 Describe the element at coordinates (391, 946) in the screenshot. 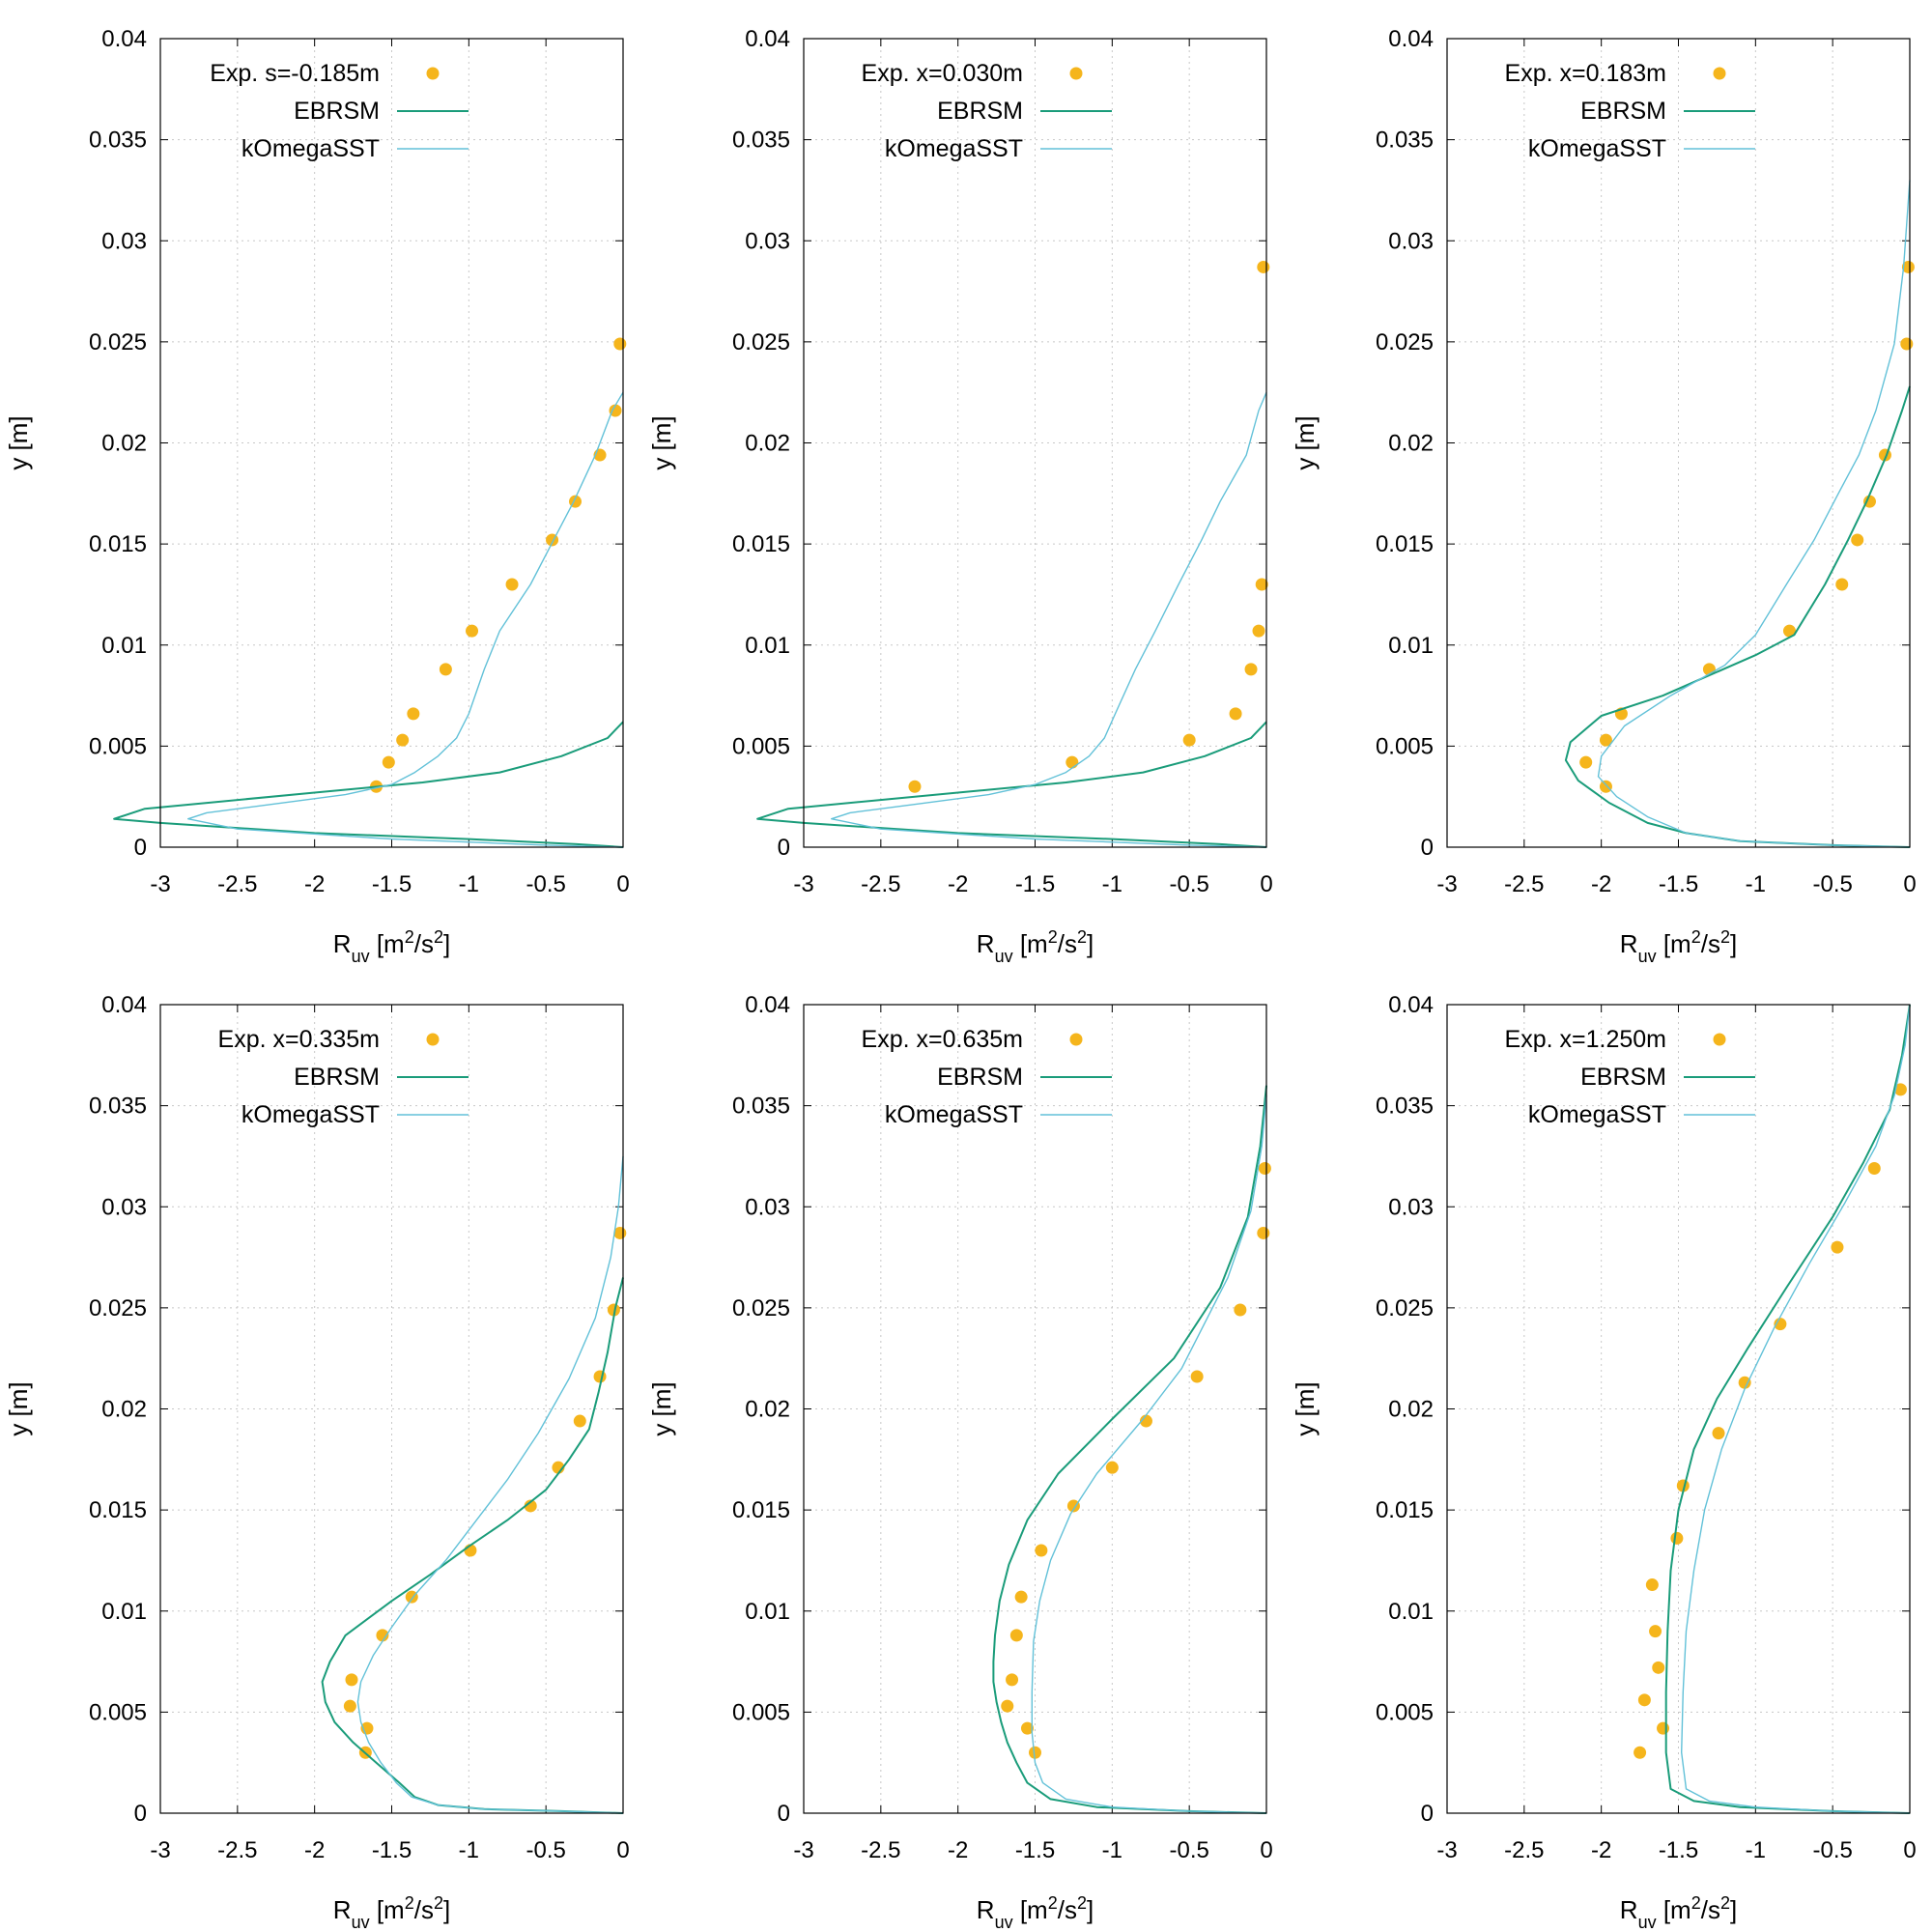

I see `x-axis-title: Ruv [m2/s2]` at that location.